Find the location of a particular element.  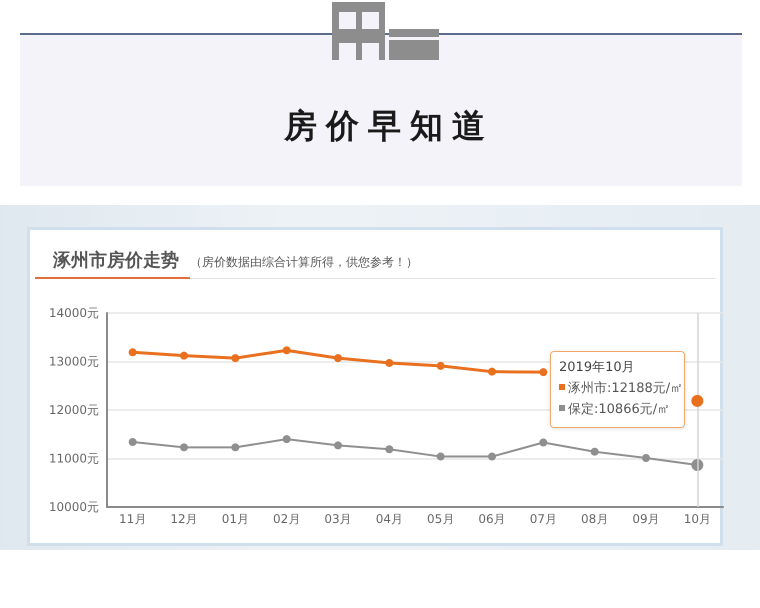

x-tick-label: 09月 is located at coordinates (646, 519).